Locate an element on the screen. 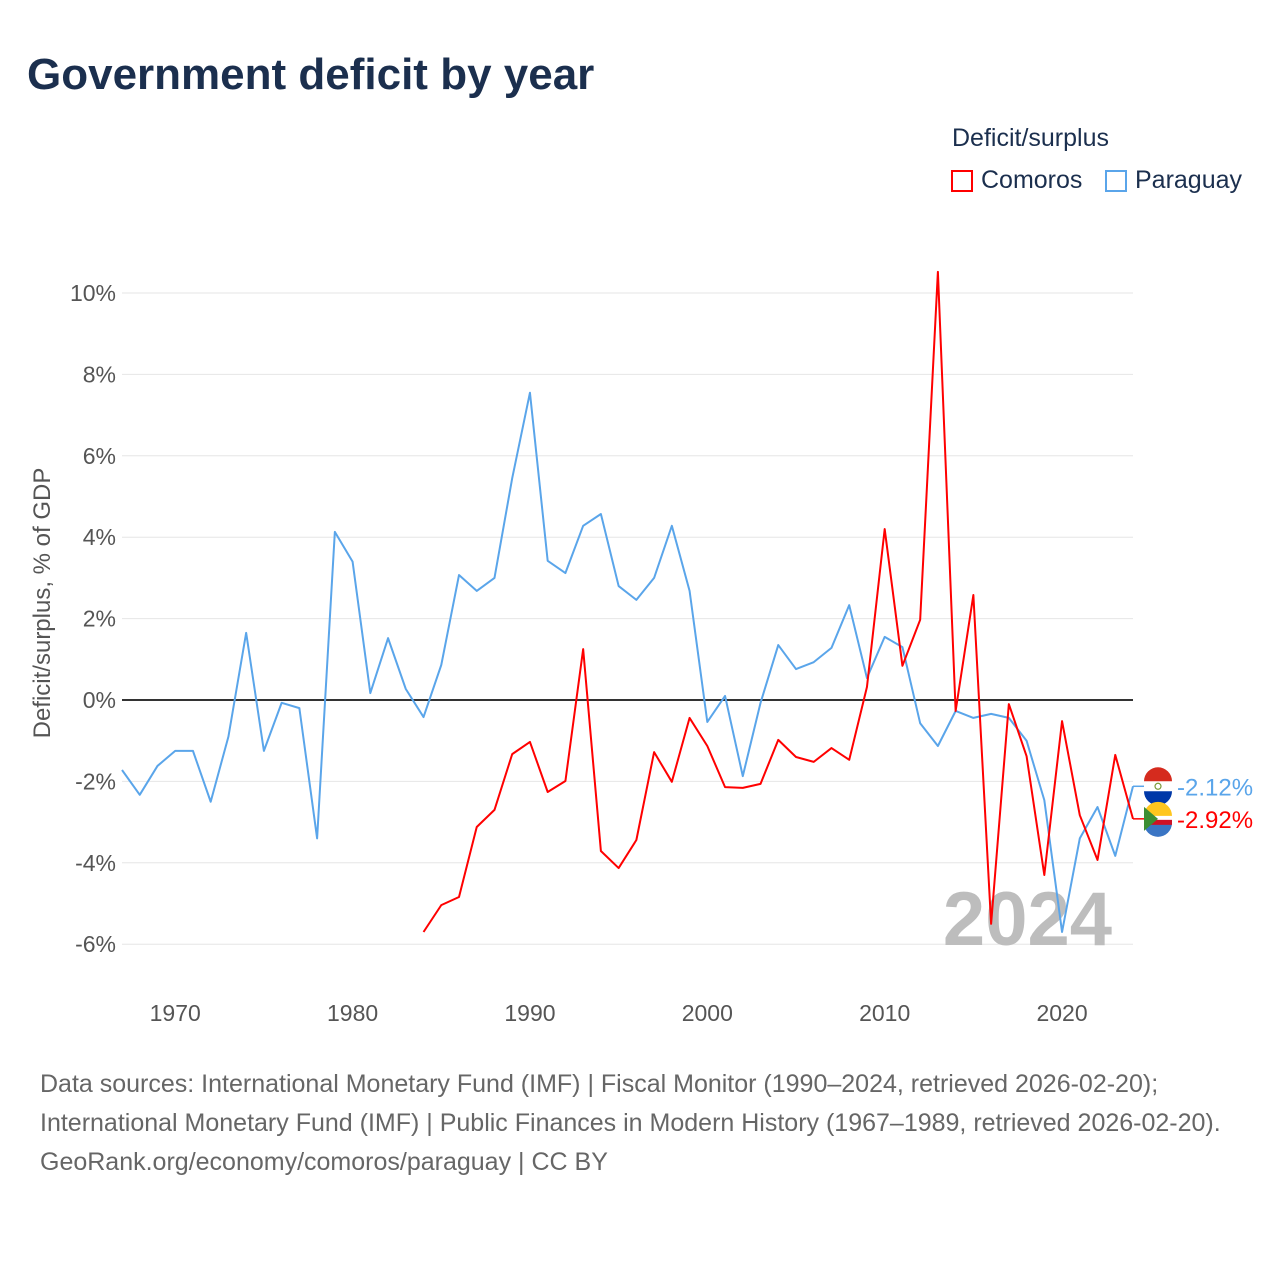 The width and height of the screenshot is (1280, 1280). legend-title: Deficit/surplus is located at coordinates (1030, 138).